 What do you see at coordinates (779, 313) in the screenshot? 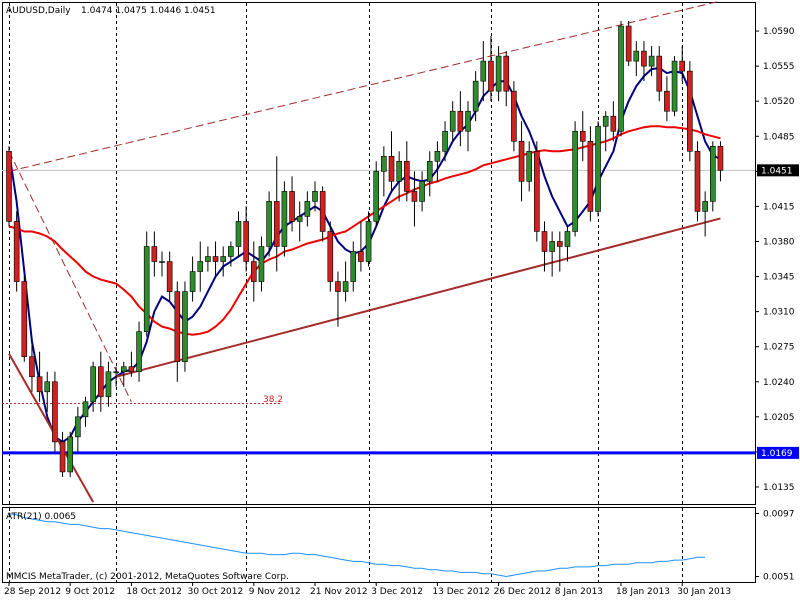
I see `y-tick-label: 1.0310` at bounding box center [779, 313].